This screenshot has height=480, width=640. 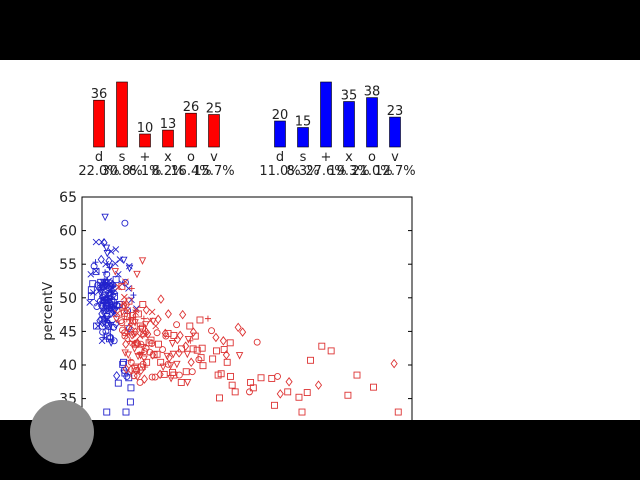 I want to click on y-tick-label: 40, so click(x=68, y=366).